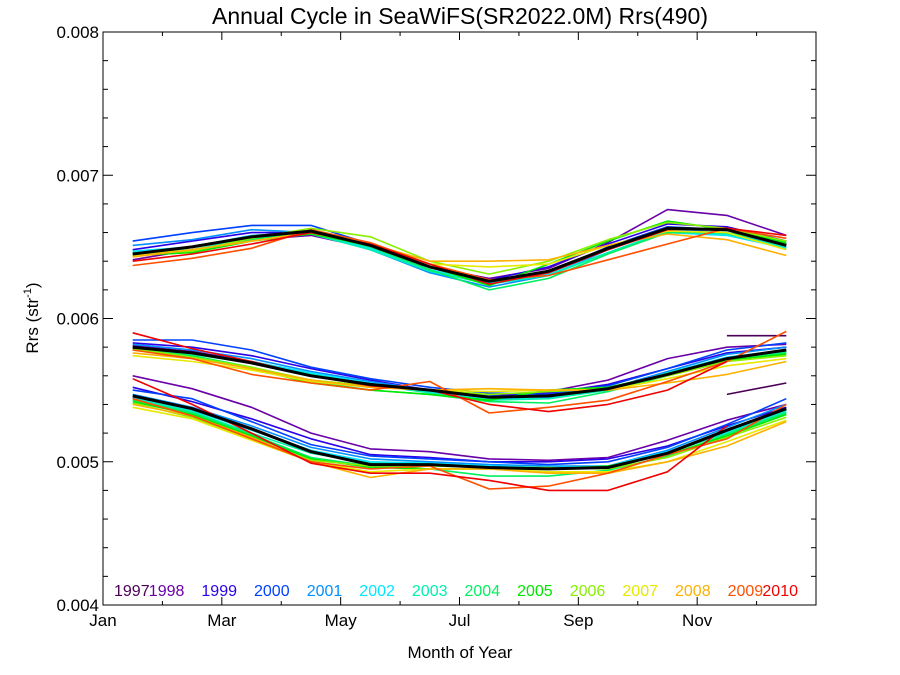  Describe the element at coordinates (535, 591) in the screenshot. I see `legend-entry-2005: 2005` at that location.